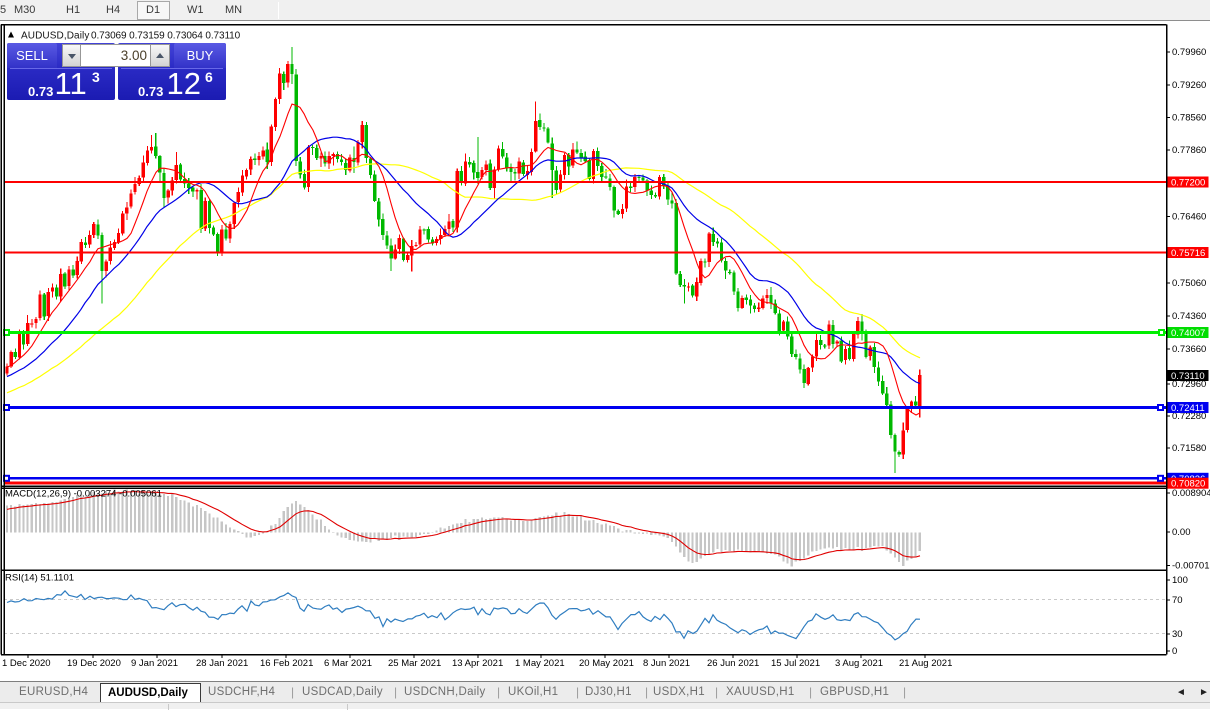  I want to click on svg-text: 0.73660, so click(1189, 349).